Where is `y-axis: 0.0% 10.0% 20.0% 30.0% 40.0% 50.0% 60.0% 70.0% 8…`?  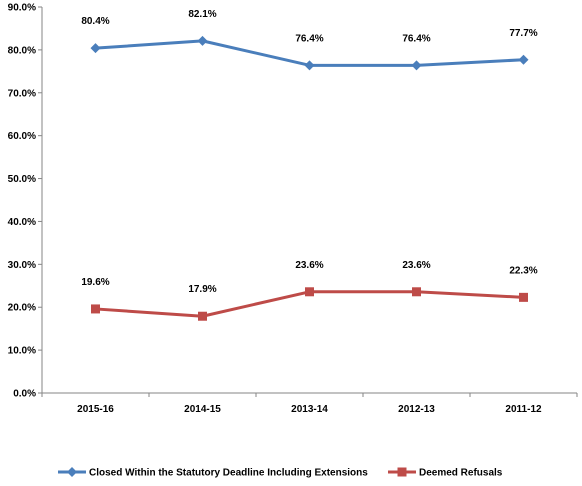
y-axis: 0.0% 10.0% 20.0% 30.0% 40.0% 50.0% 60.0% 70.0% 8… is located at coordinates (25, 201).